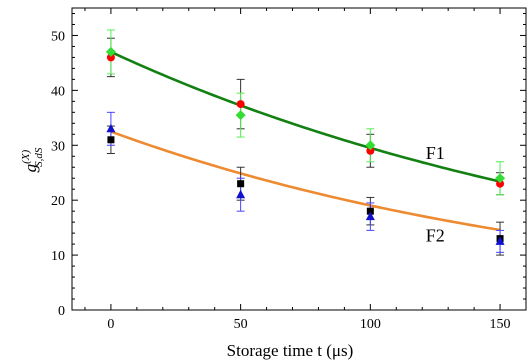 The height and width of the screenshot is (362, 527). I want to click on y-axis-title: g(X)S,dS, so click(32, 159).